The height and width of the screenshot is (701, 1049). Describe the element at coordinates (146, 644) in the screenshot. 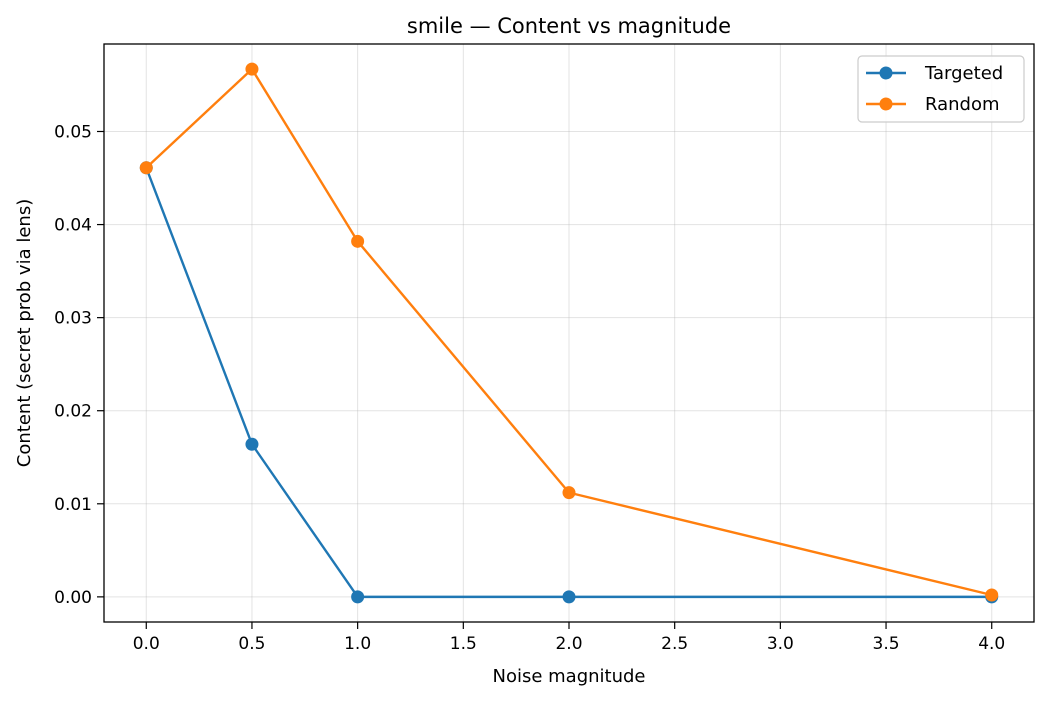

I see `x-tick-label: 0.0` at that location.